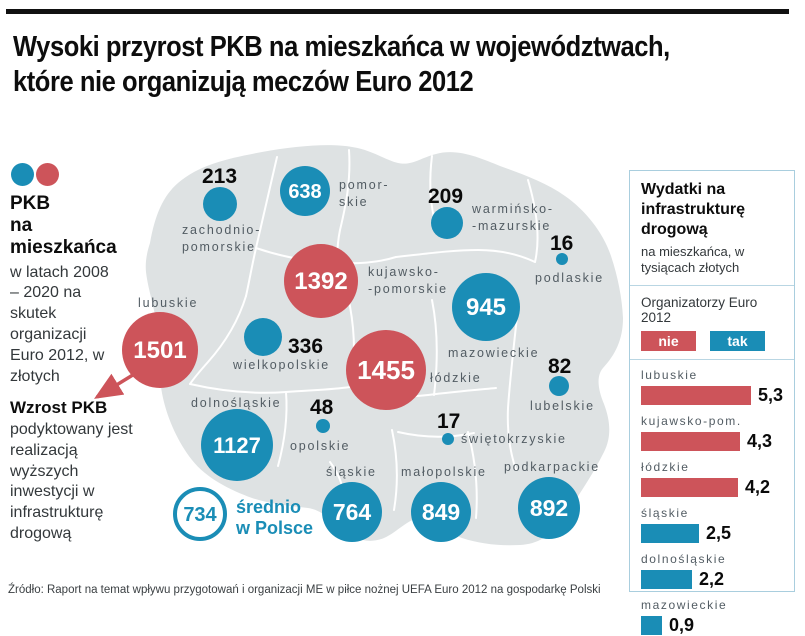 This screenshot has height=636, width=805. Describe the element at coordinates (669, 374) in the screenshot. I see `bar-label: lubuskie` at that location.